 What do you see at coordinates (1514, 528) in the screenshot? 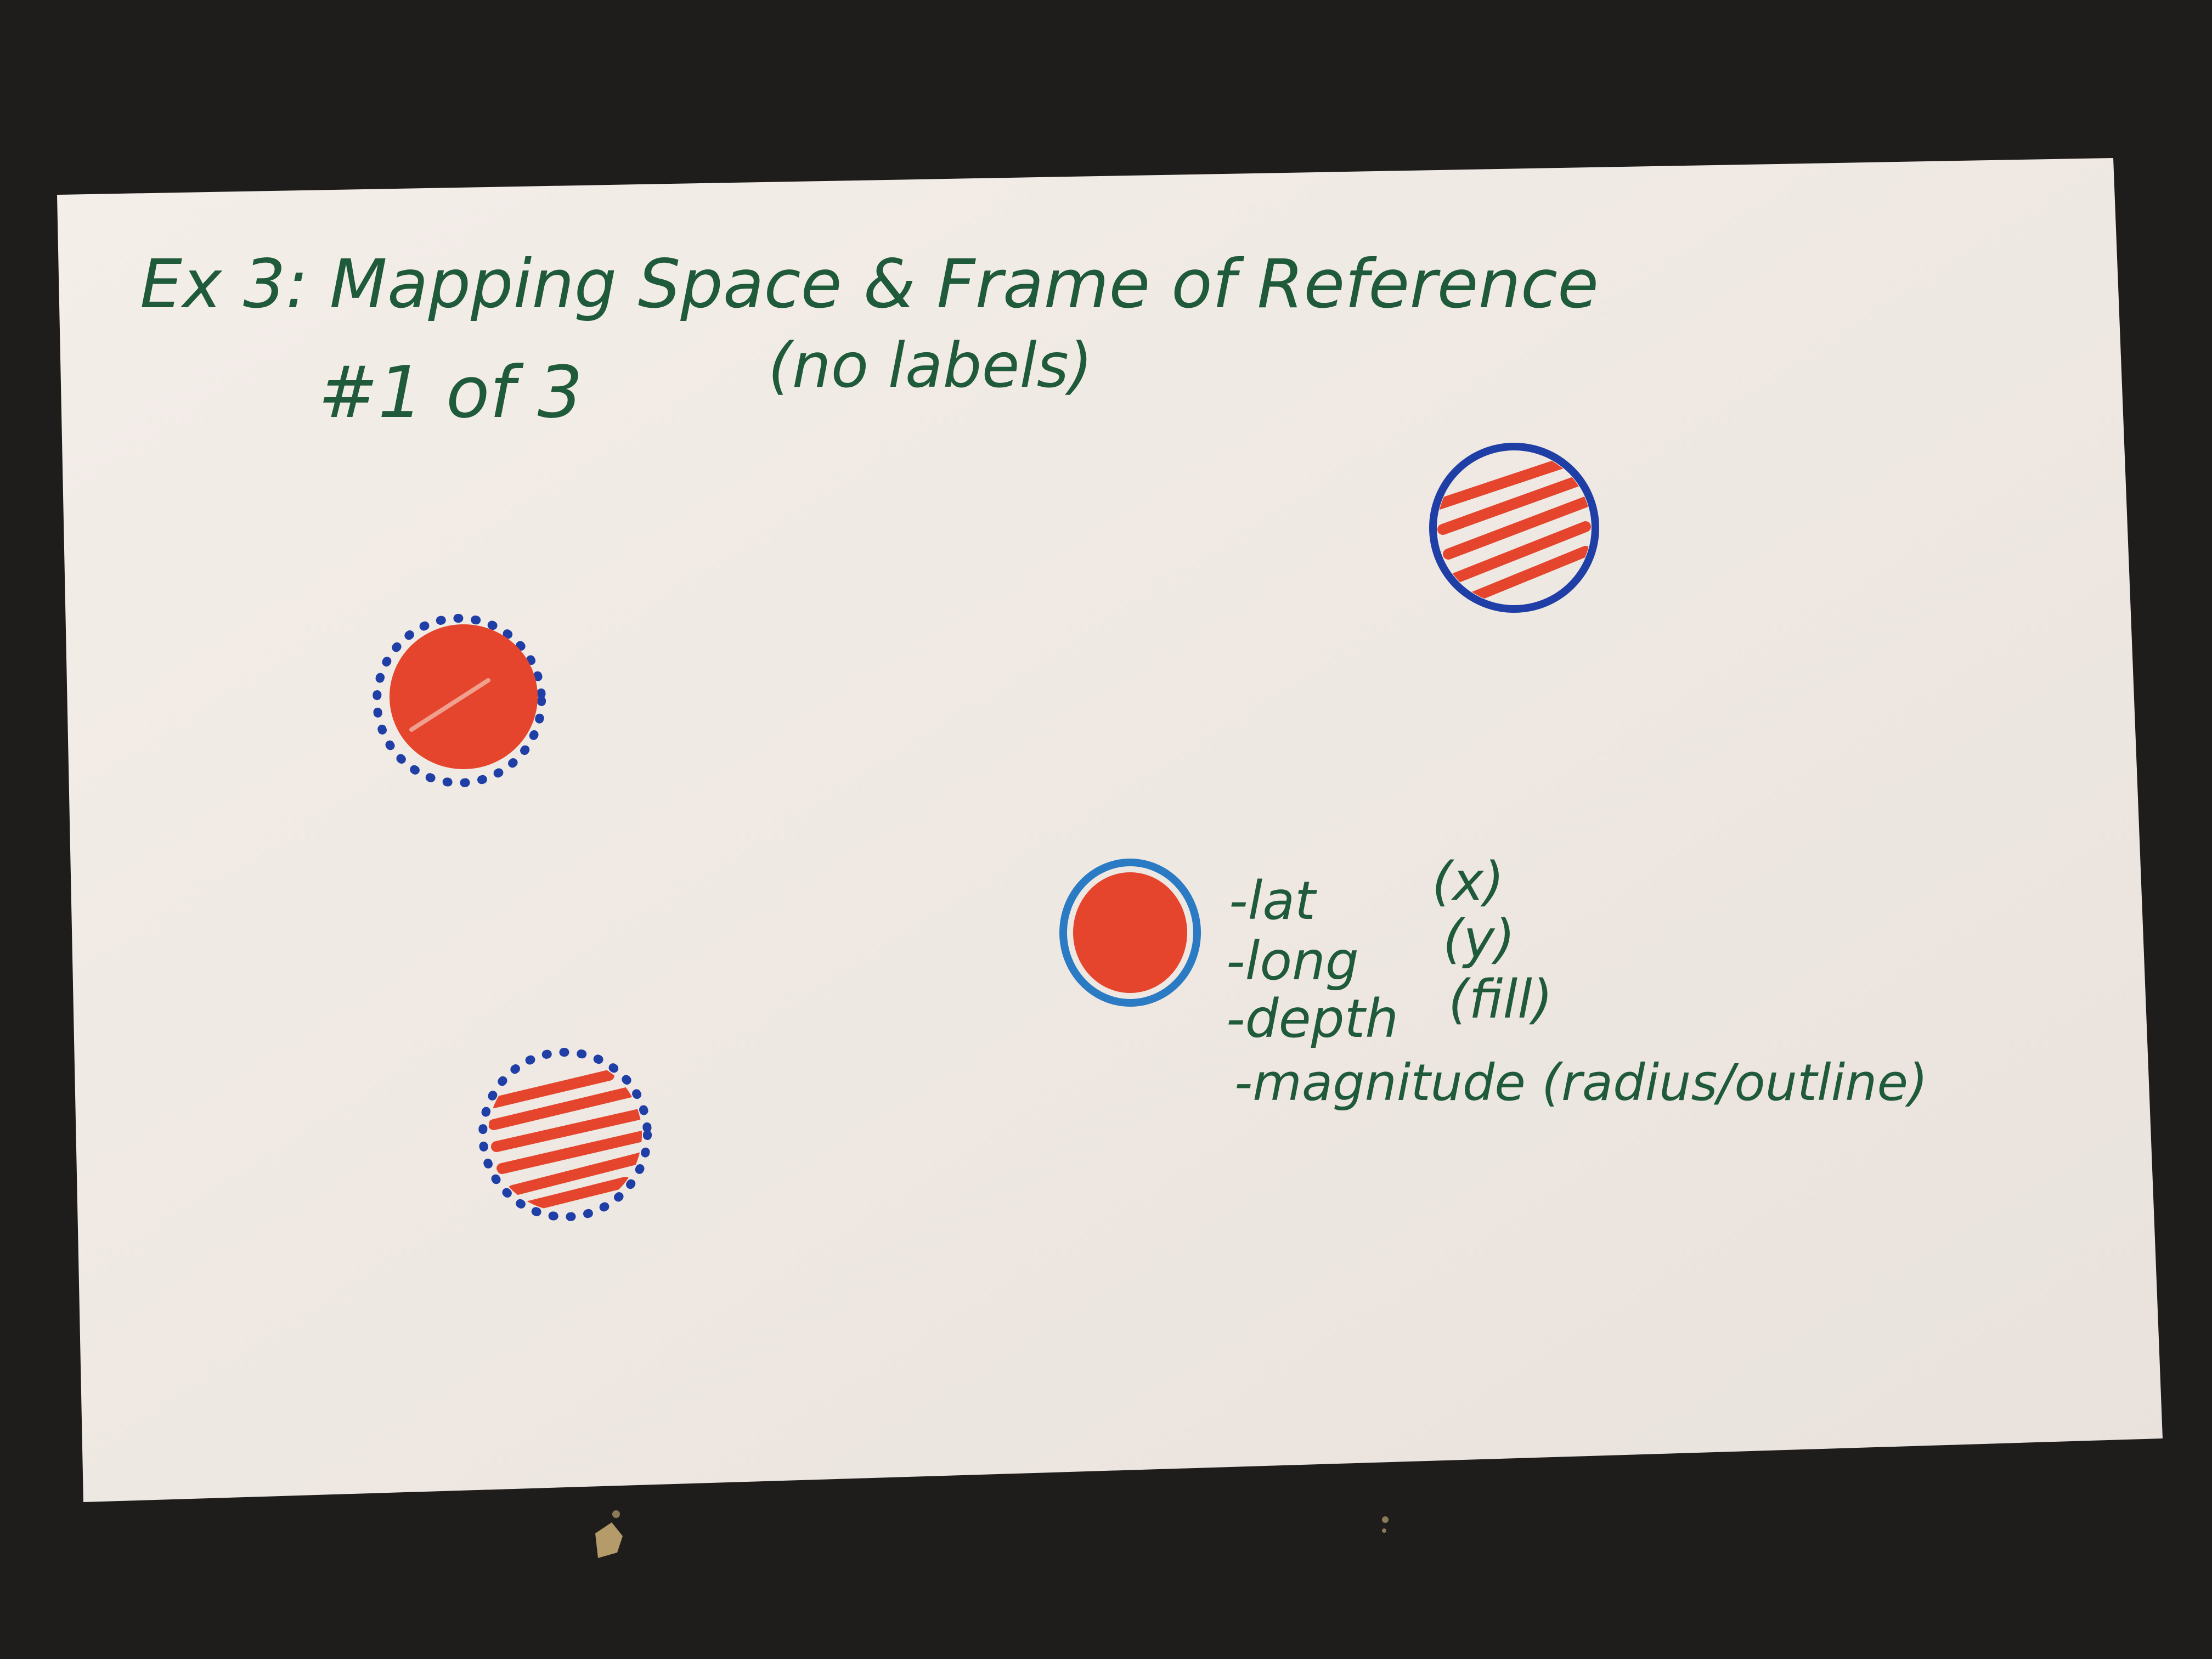
I see `mark-top-right` at bounding box center [1514, 528].